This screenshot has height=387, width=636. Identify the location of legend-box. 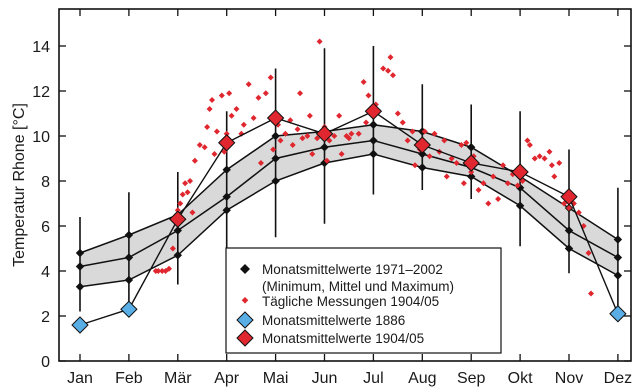
(363, 300).